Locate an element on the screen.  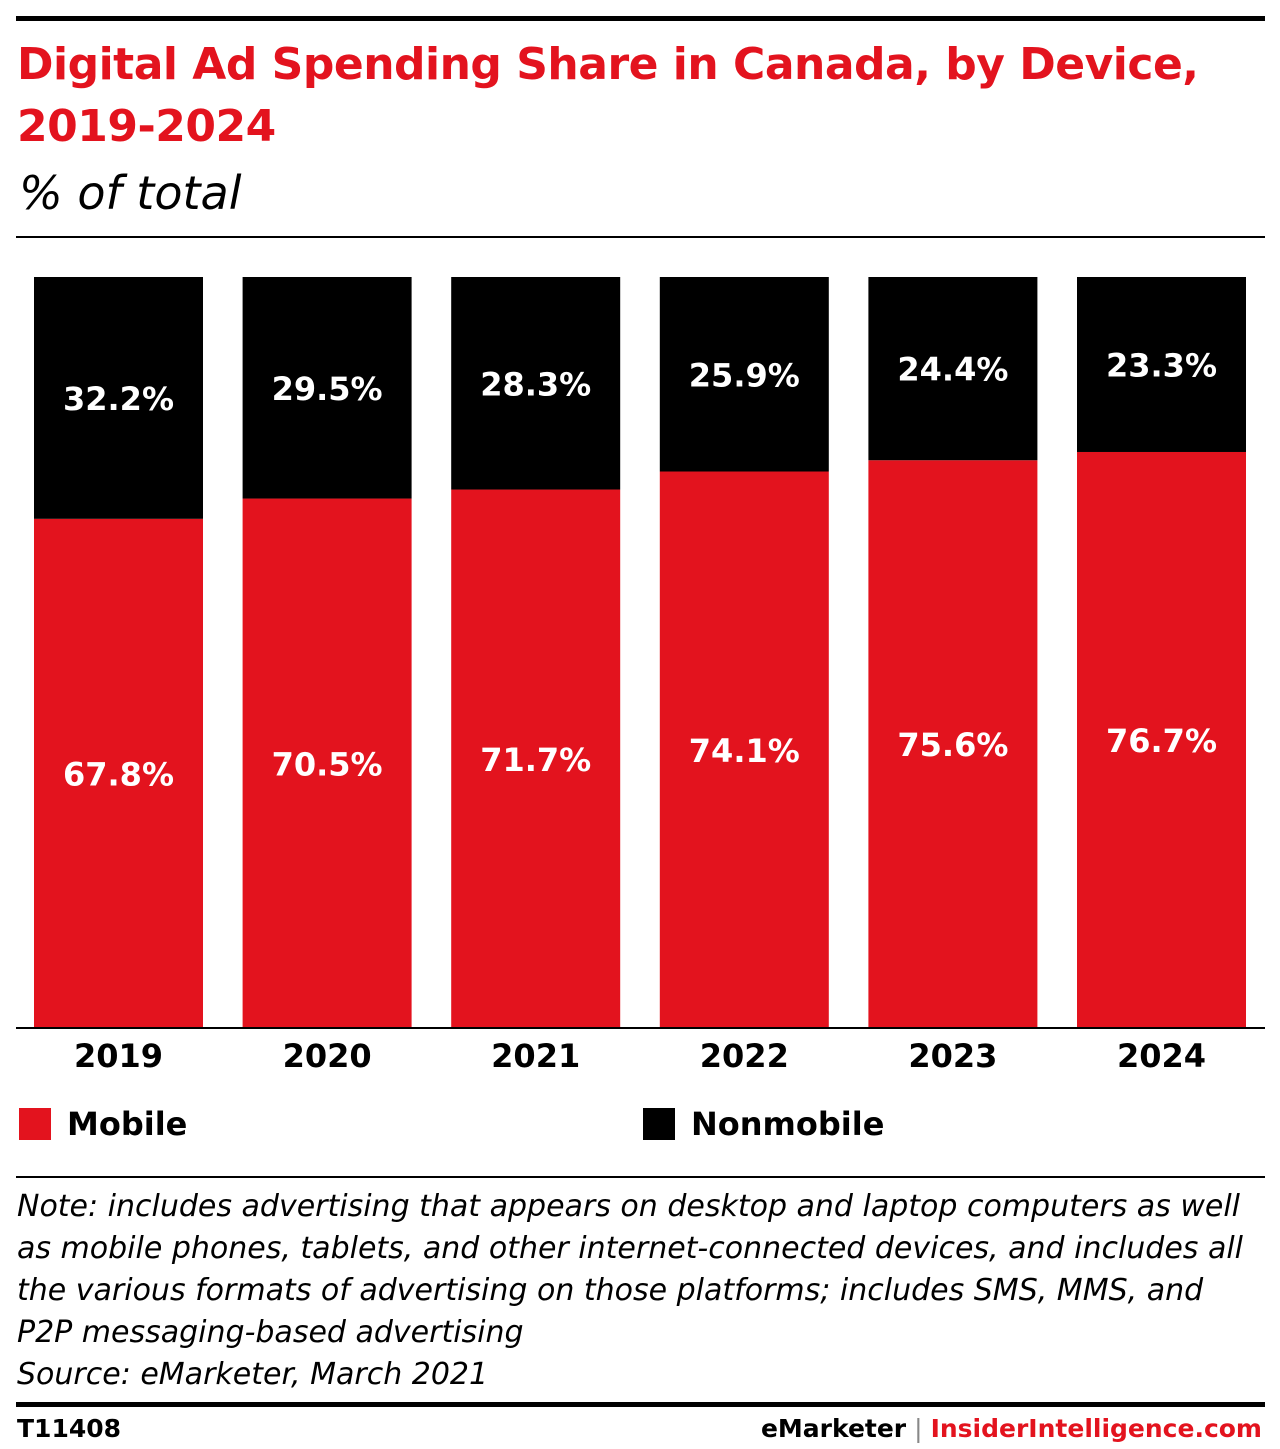
bar-nonmobile-2019 is located at coordinates (118, 398).